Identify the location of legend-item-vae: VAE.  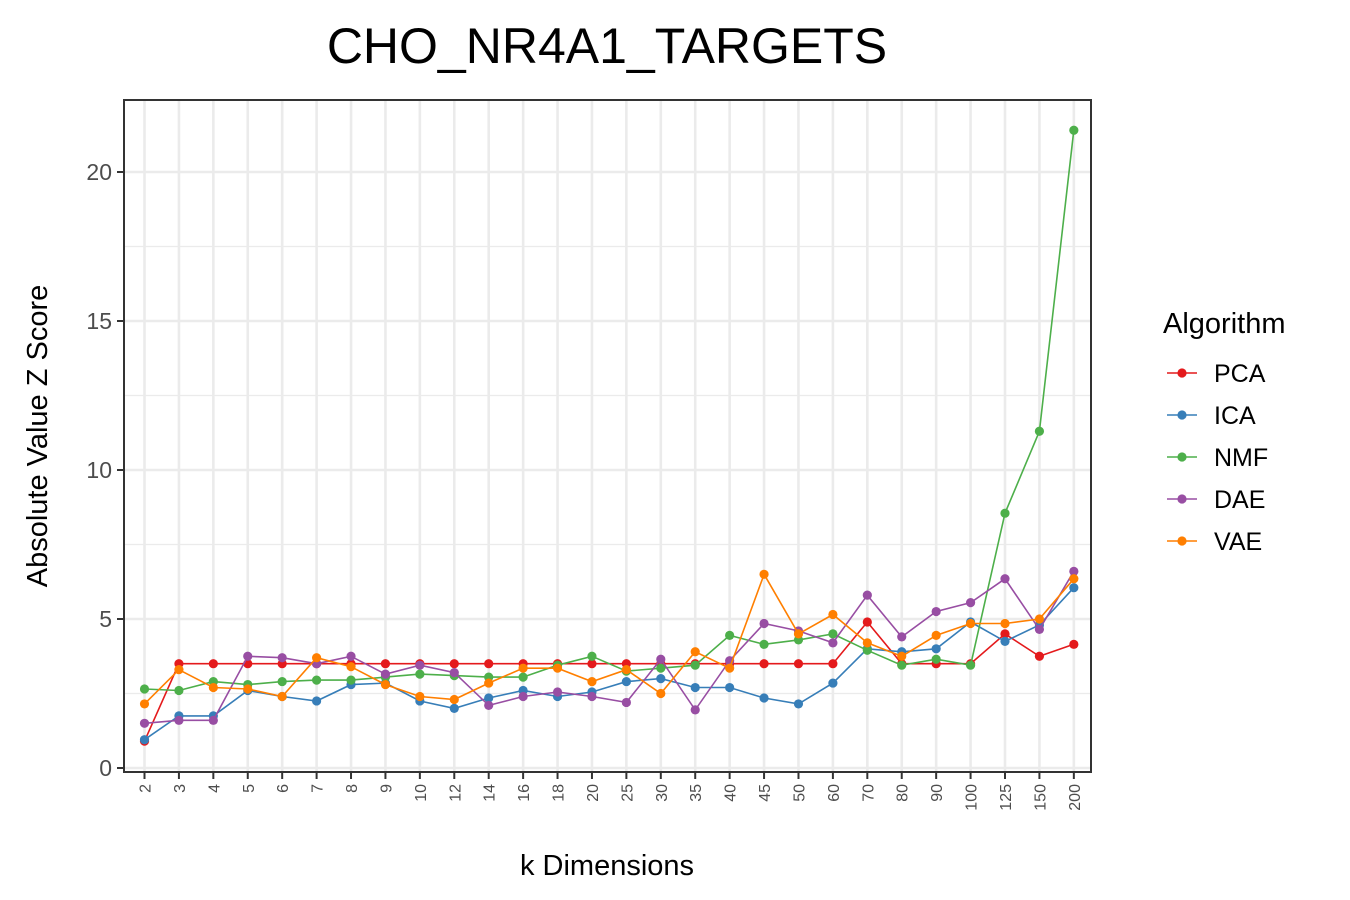
(1214, 542).